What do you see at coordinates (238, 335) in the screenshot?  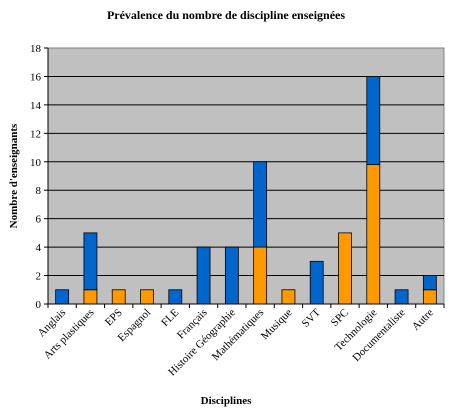 I see `x-tick-label: Mathématiques` at bounding box center [238, 335].